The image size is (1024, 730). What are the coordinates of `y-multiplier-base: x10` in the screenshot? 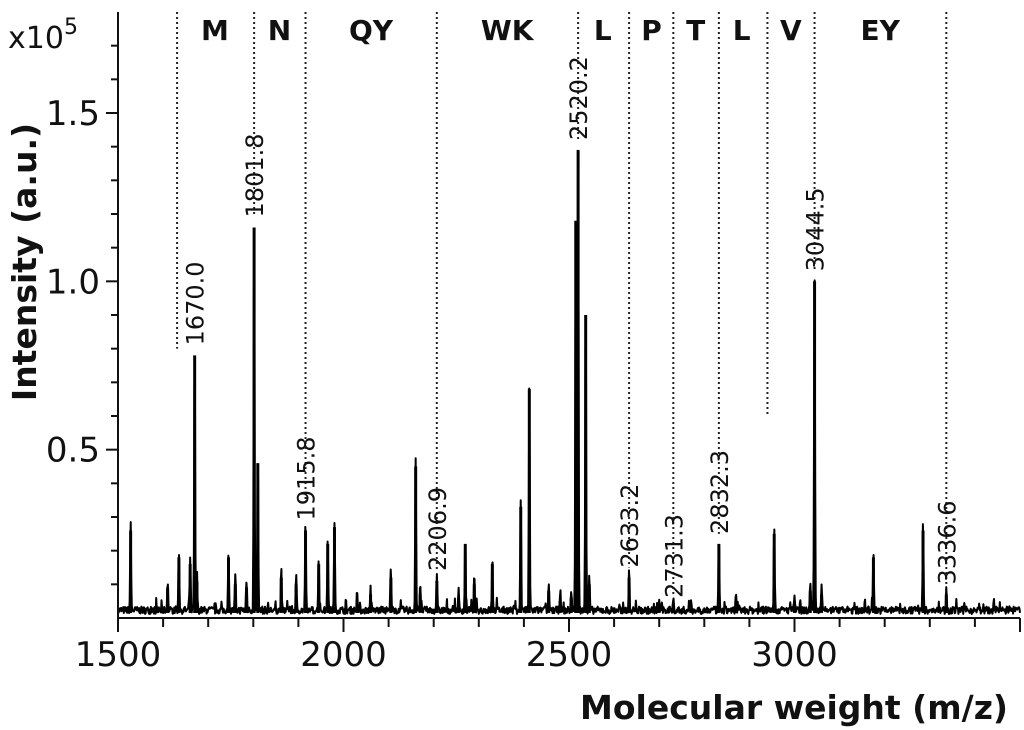 It's located at (36, 38).